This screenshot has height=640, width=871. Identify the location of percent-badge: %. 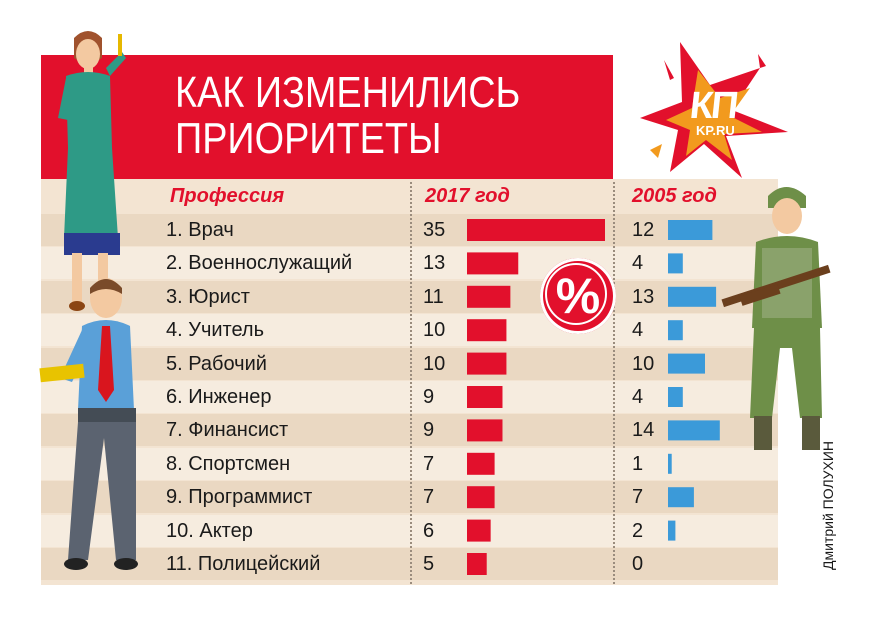
(578, 296).